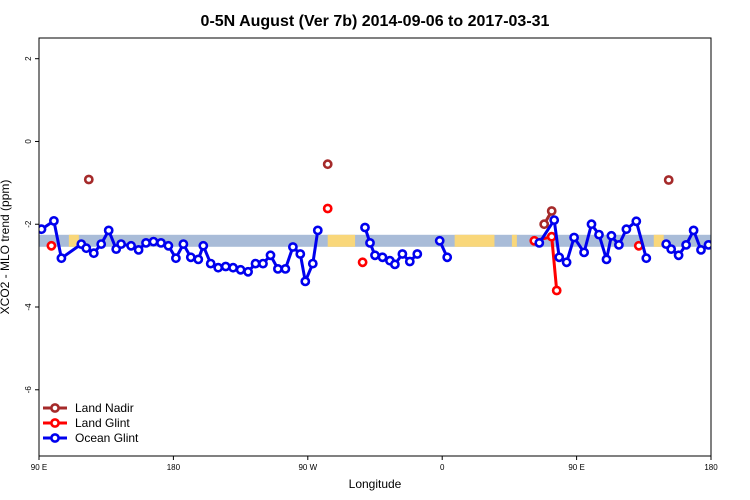 This screenshot has height=500, width=750. I want to click on series-land-glint, so click(345, 249).